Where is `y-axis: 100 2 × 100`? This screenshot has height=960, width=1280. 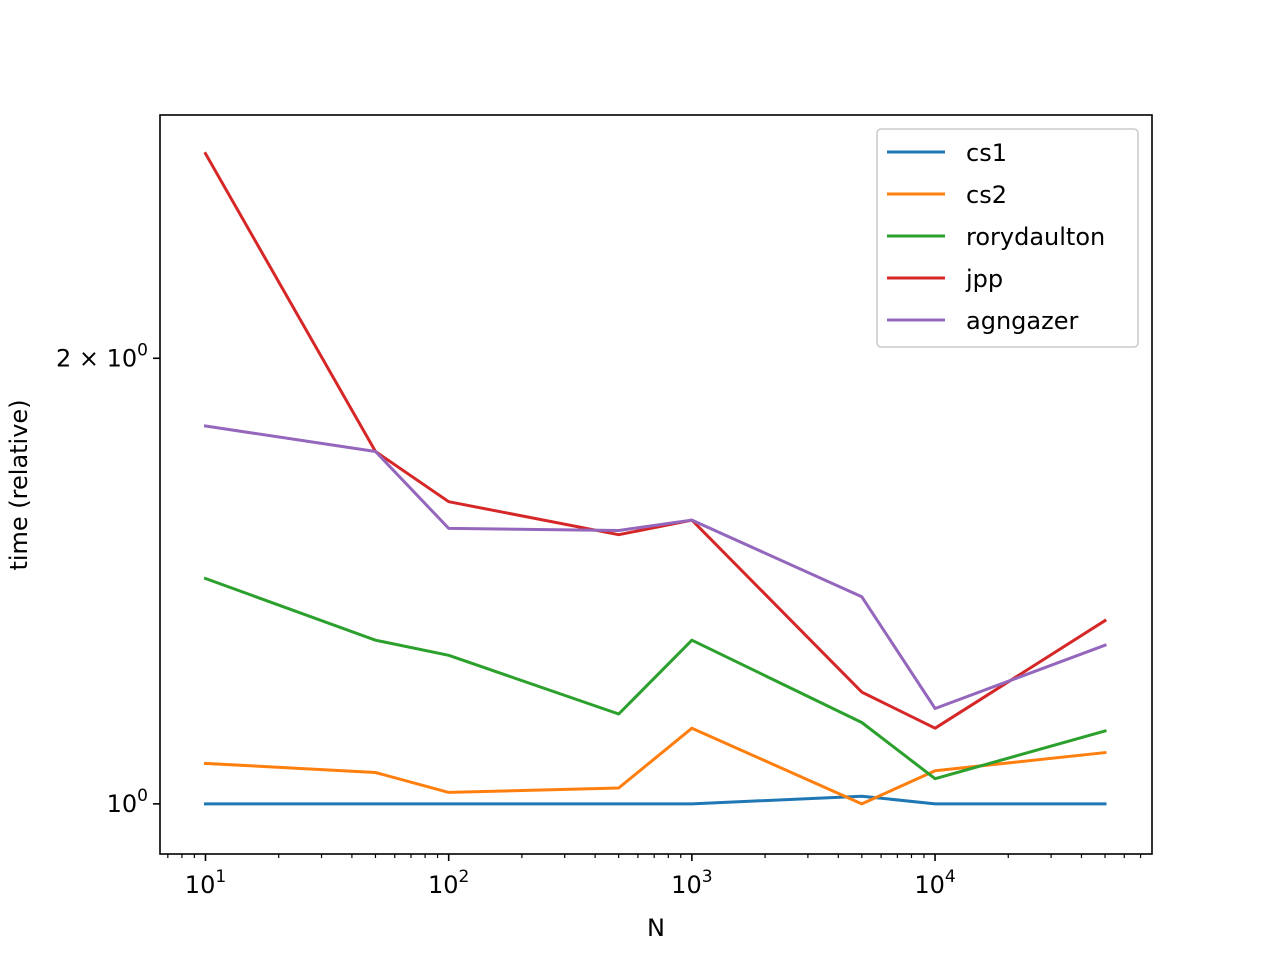
y-axis: 100 2 × 100 is located at coordinates (108, 579).